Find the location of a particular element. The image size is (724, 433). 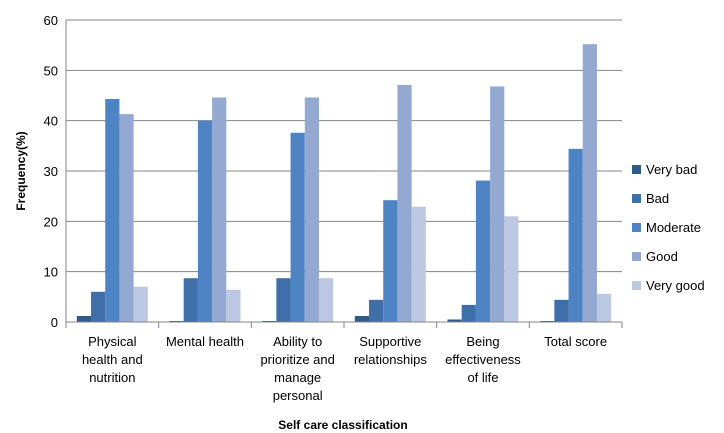

x-category-label: health and is located at coordinates (112, 359).